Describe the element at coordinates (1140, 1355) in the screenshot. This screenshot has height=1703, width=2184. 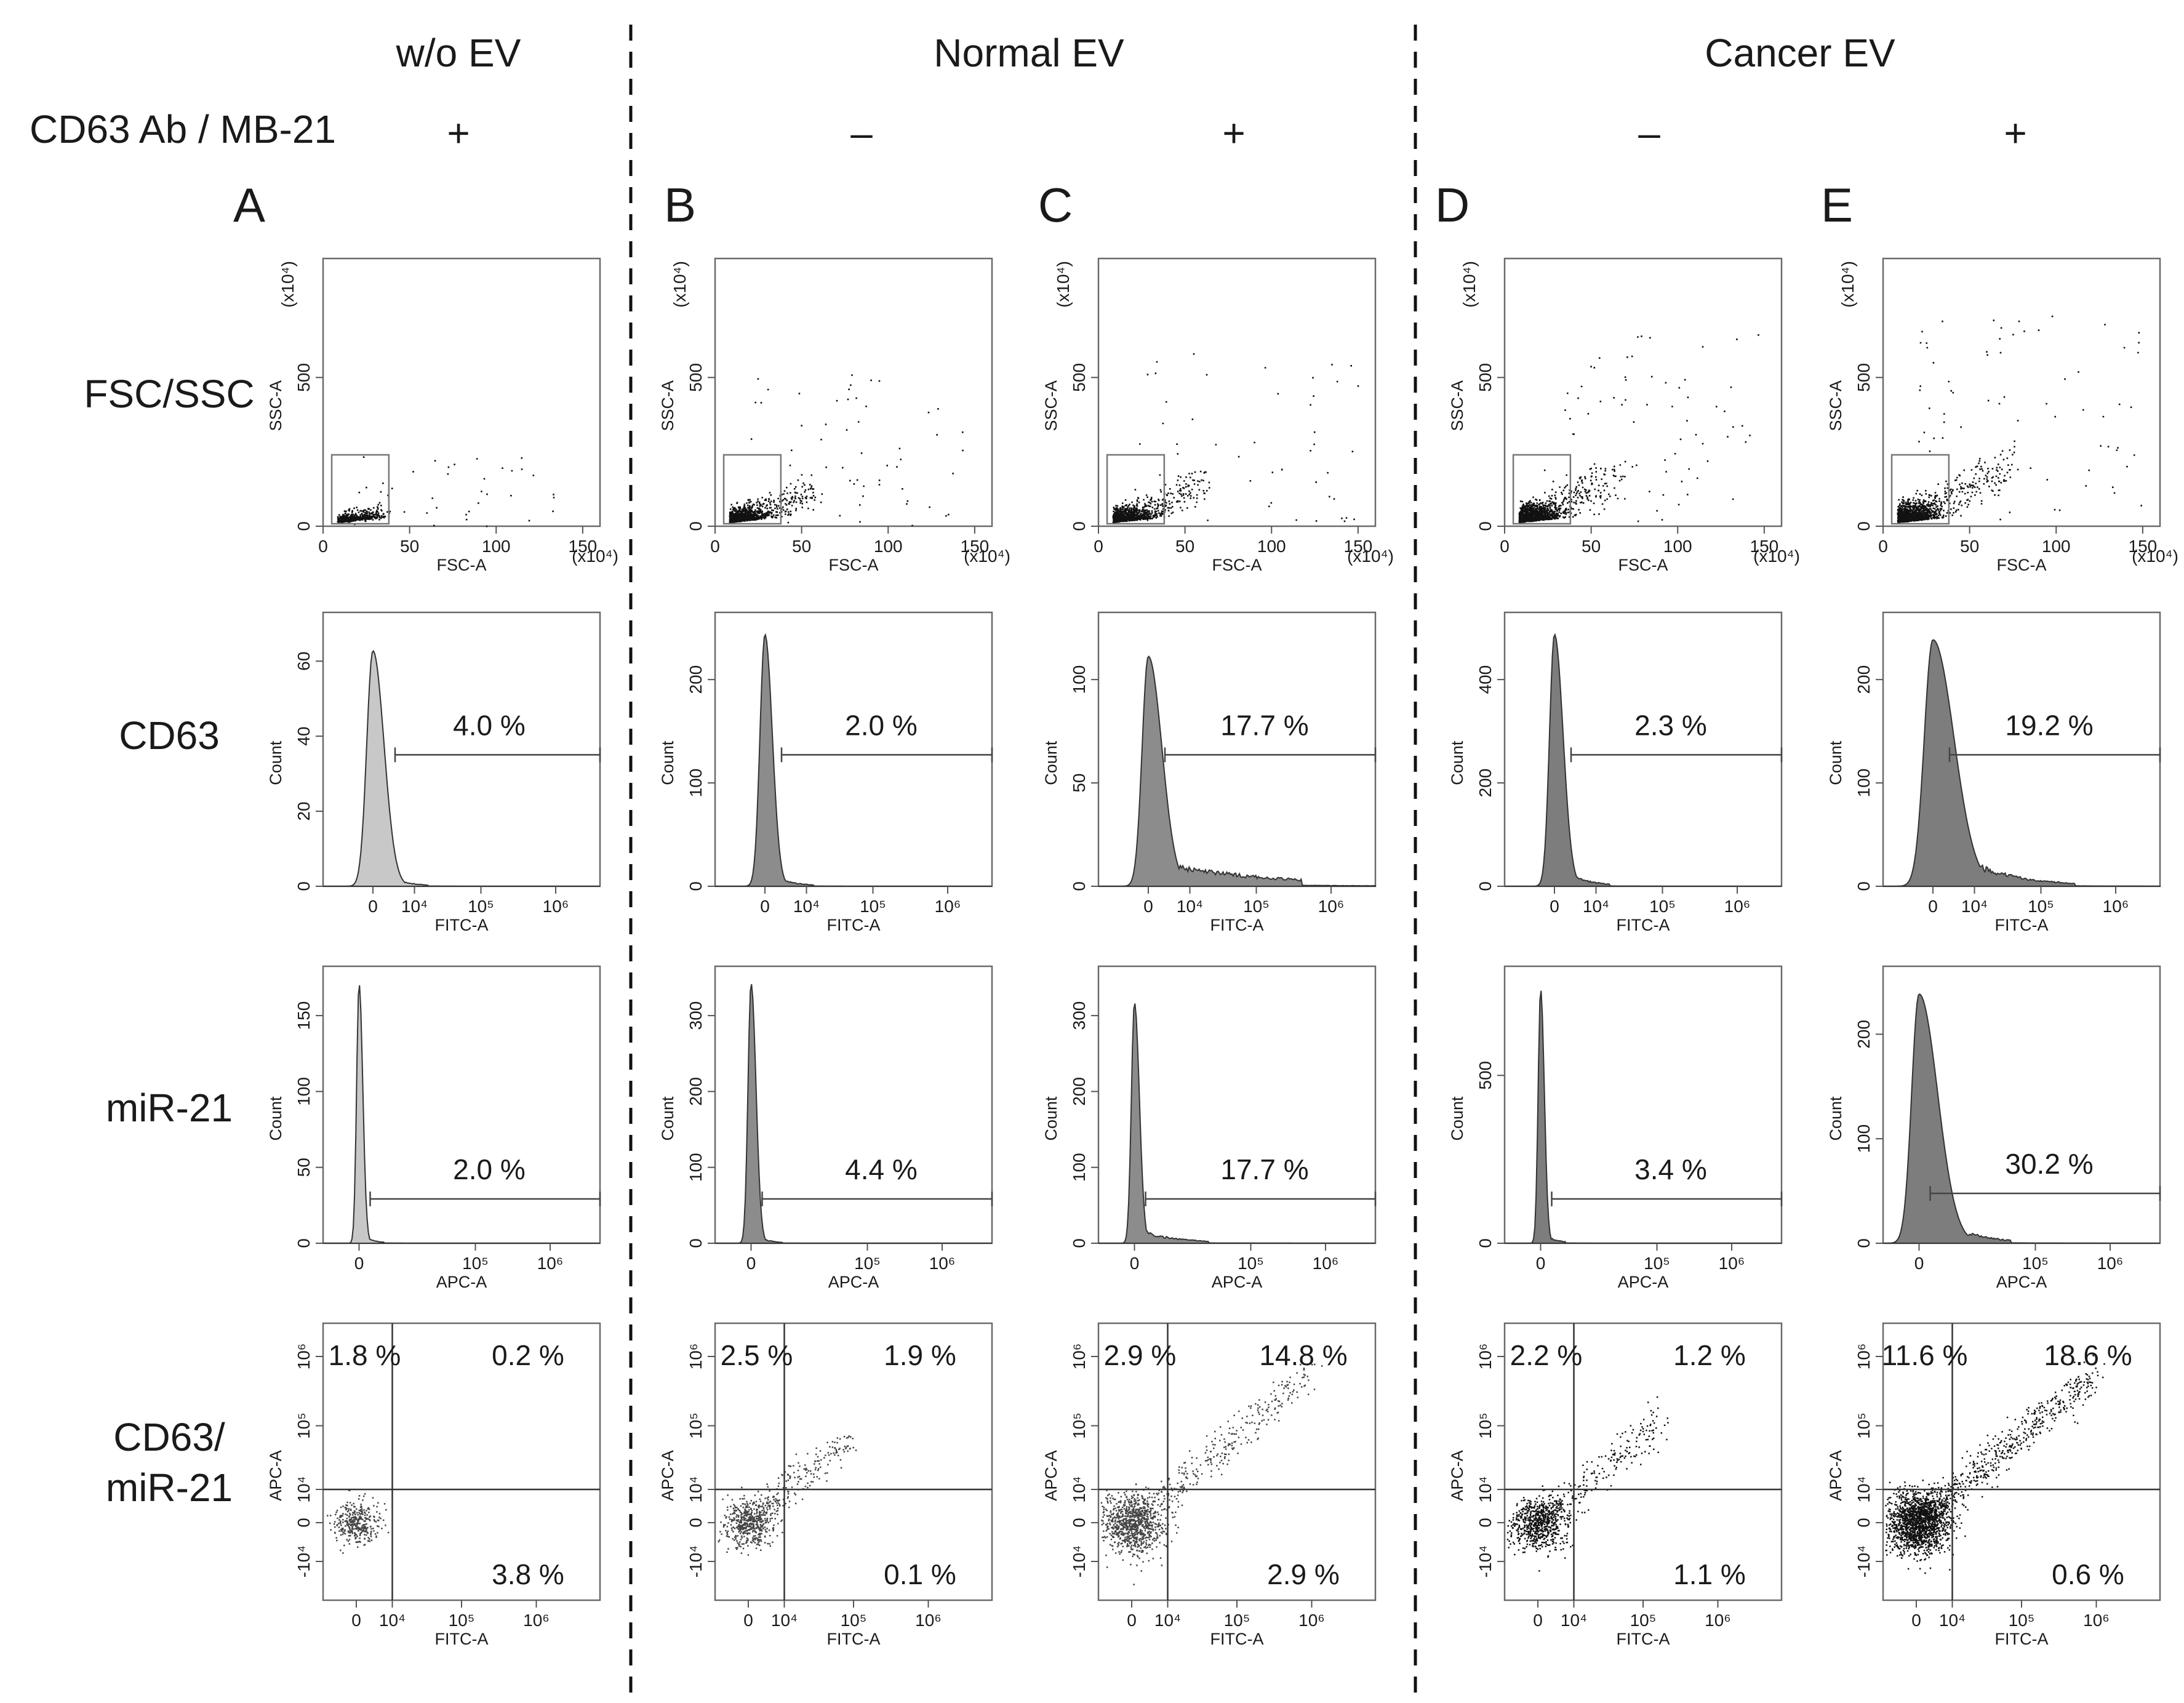
I see `upper-left-percent: 2.9 %` at that location.